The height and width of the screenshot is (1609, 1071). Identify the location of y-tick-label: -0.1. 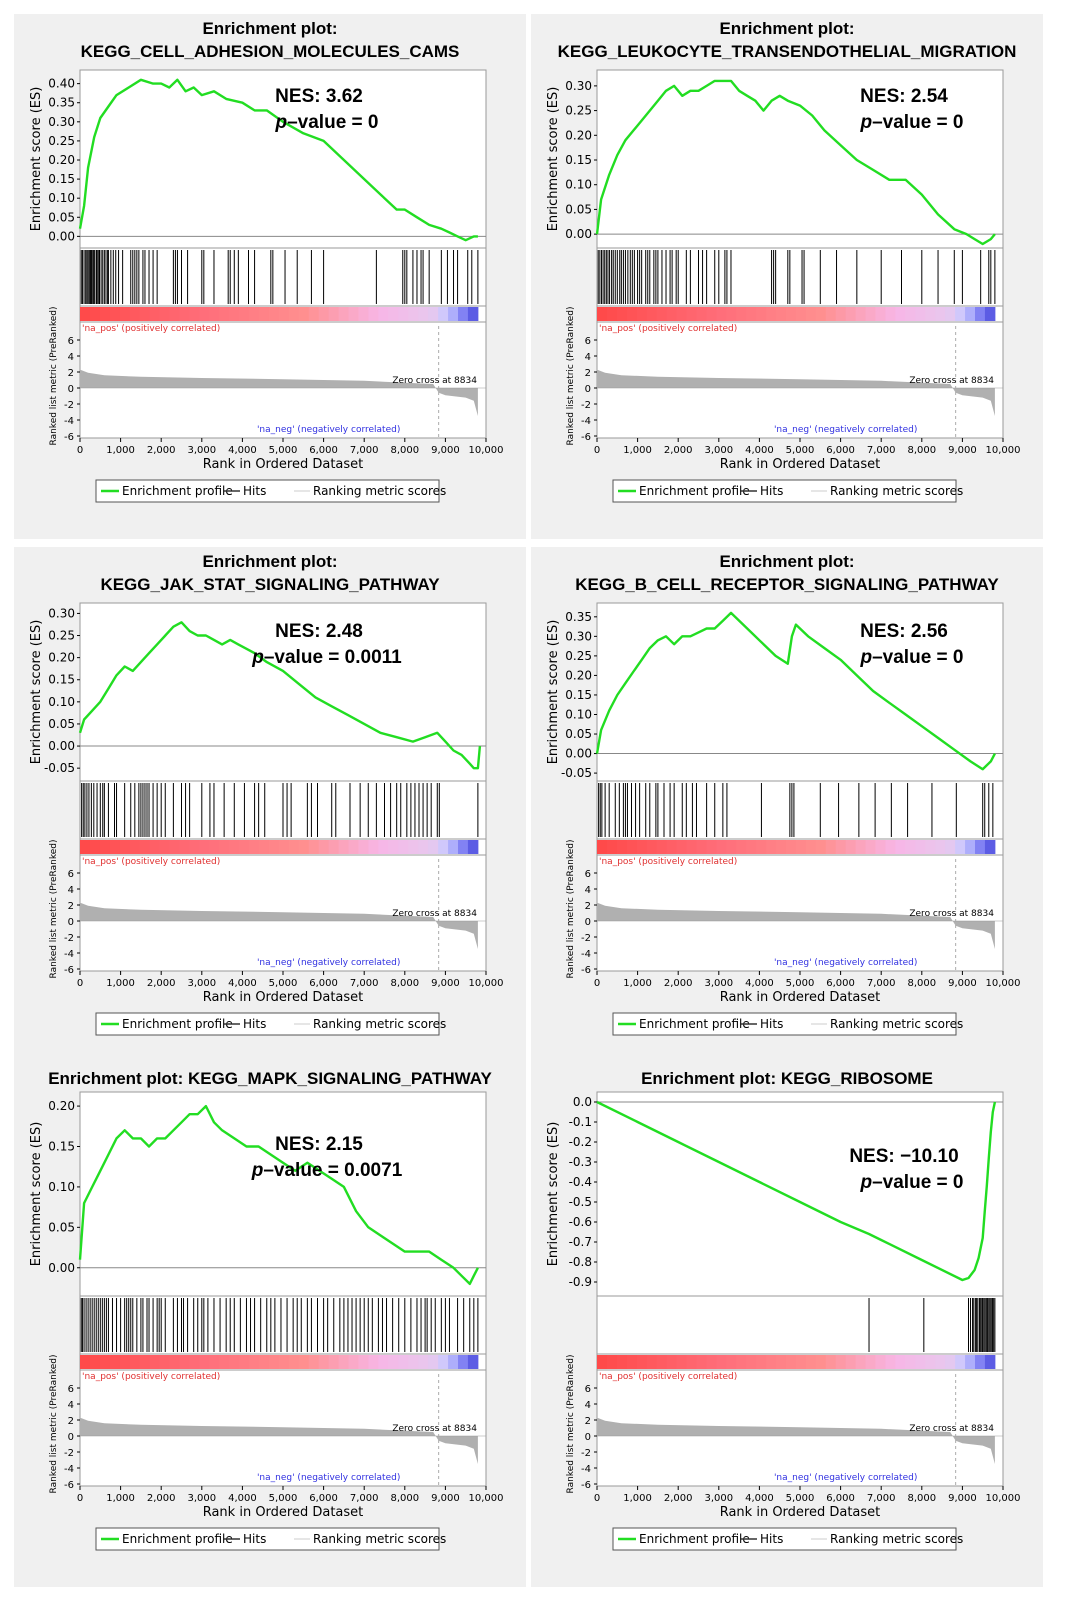
(580, 1122).